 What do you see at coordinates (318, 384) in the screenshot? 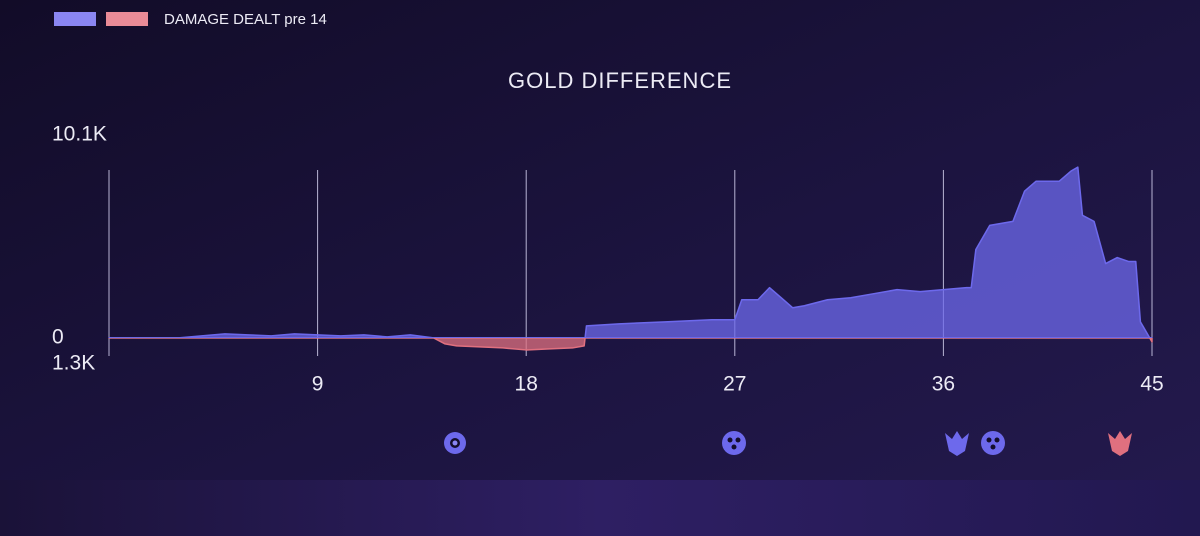
I see `x-tick-label: 9` at bounding box center [318, 384].